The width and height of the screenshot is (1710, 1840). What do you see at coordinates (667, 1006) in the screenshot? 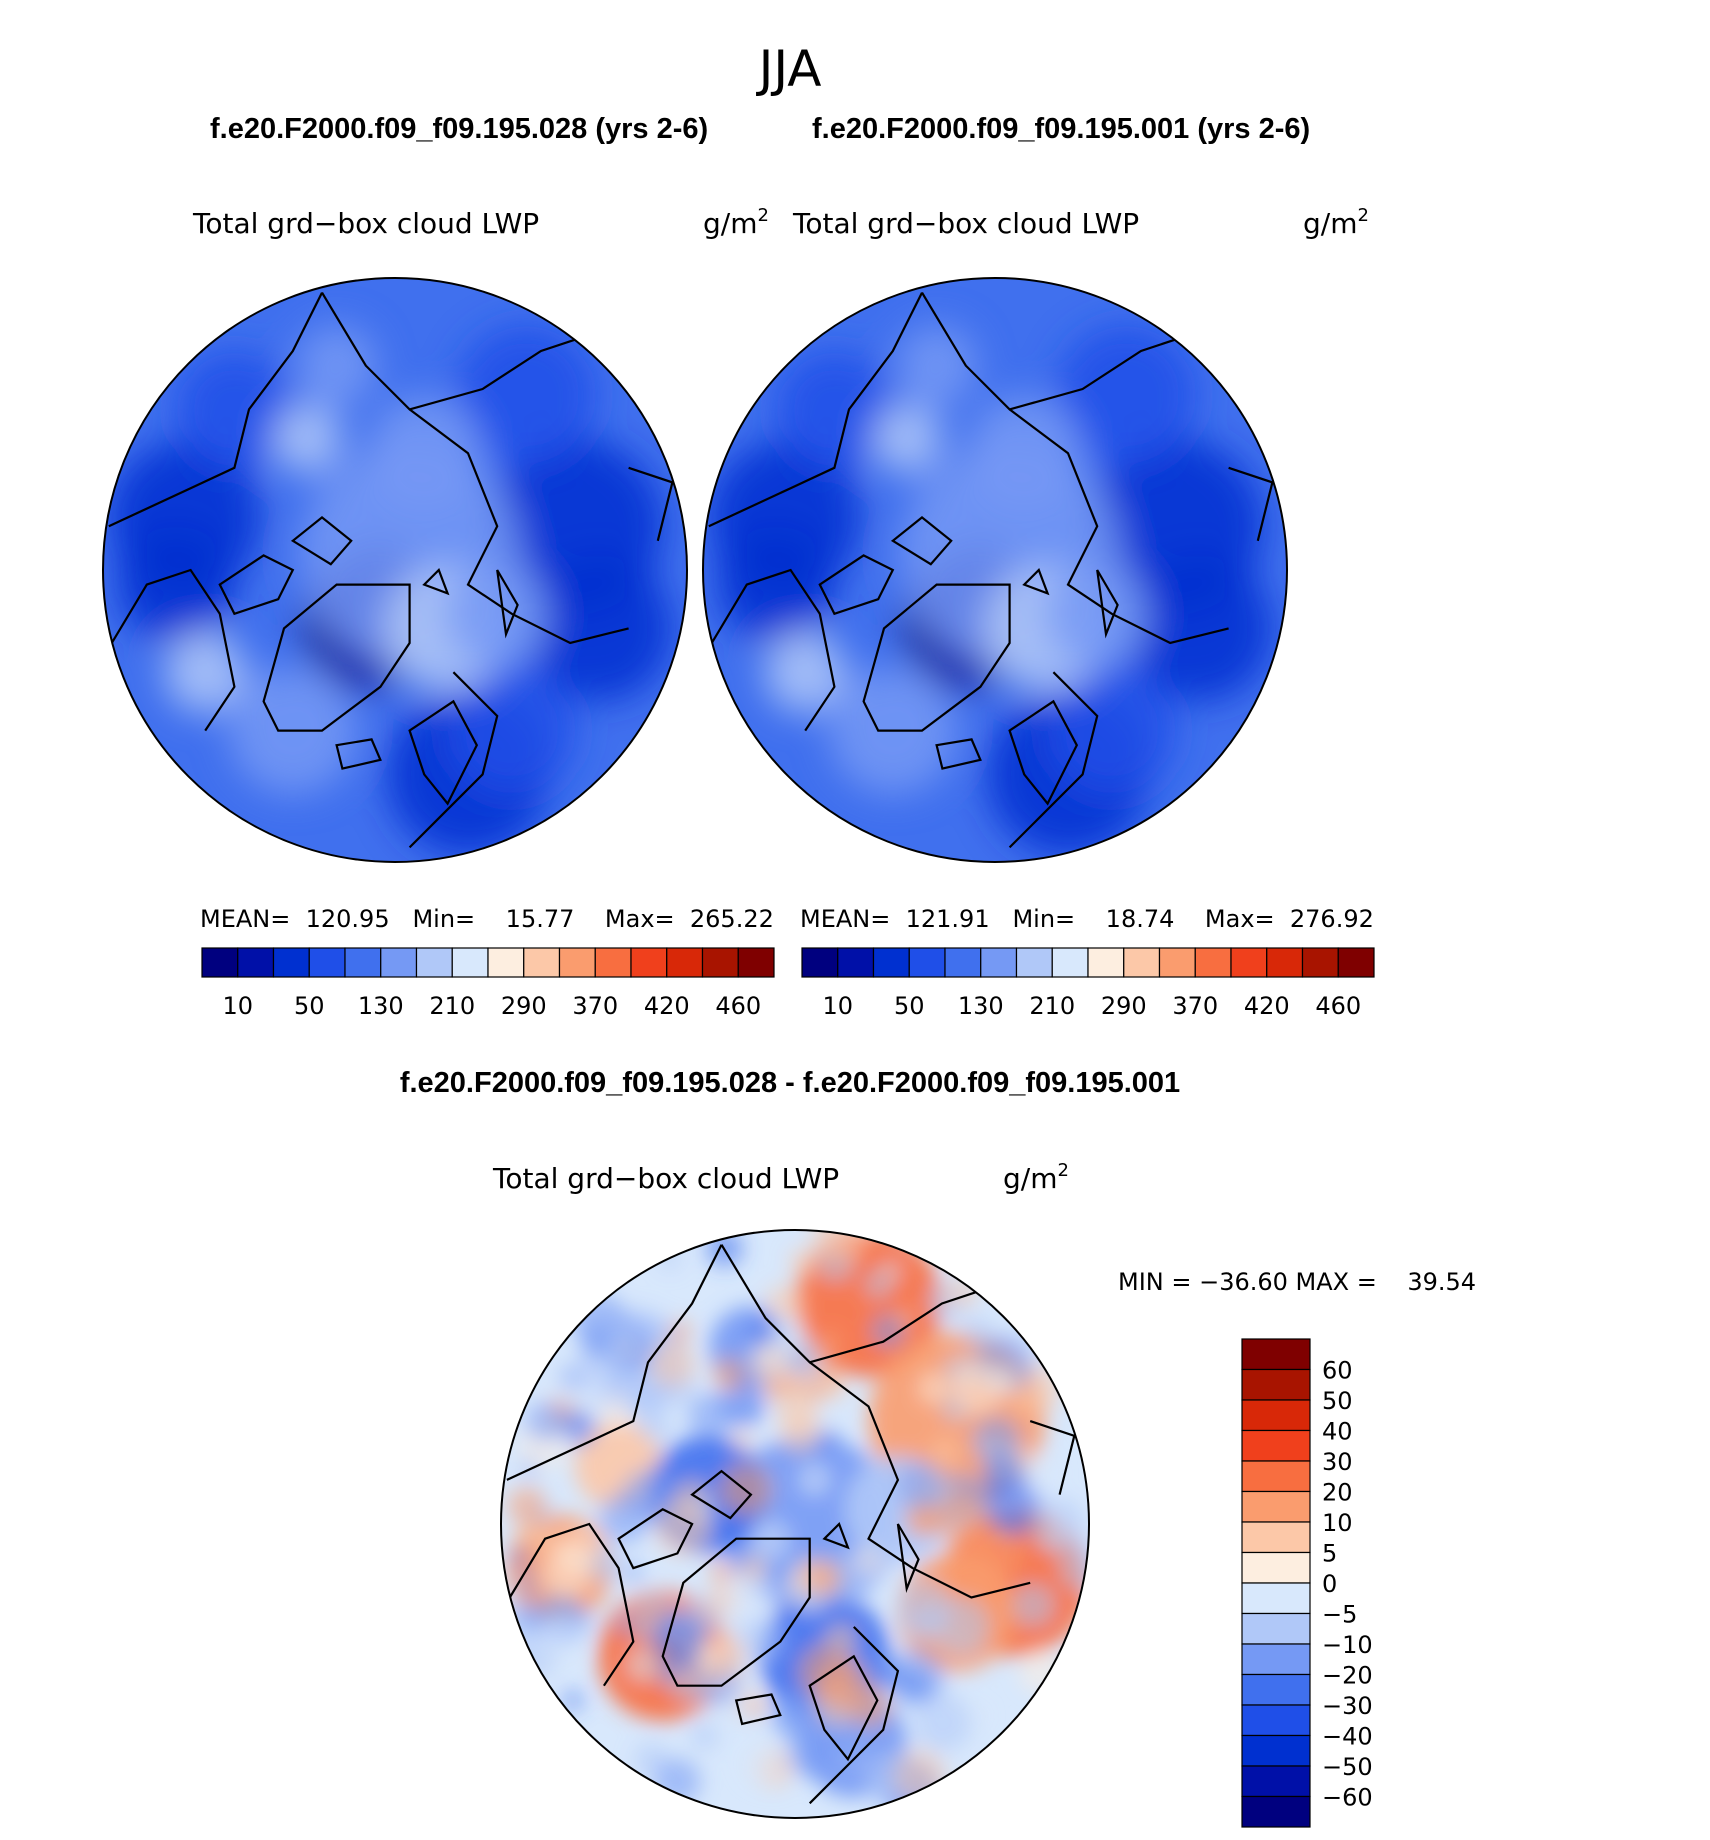
I see `colorbar-tick-label: 420` at bounding box center [667, 1006].